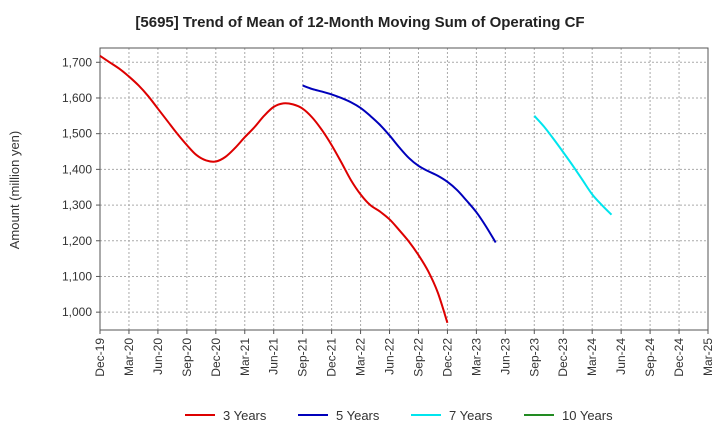  I want to click on y-axis-ticks: 1,000 1,100 1,200 1,300 1,400 1,500 1,600 1,700, so click(81, 187).